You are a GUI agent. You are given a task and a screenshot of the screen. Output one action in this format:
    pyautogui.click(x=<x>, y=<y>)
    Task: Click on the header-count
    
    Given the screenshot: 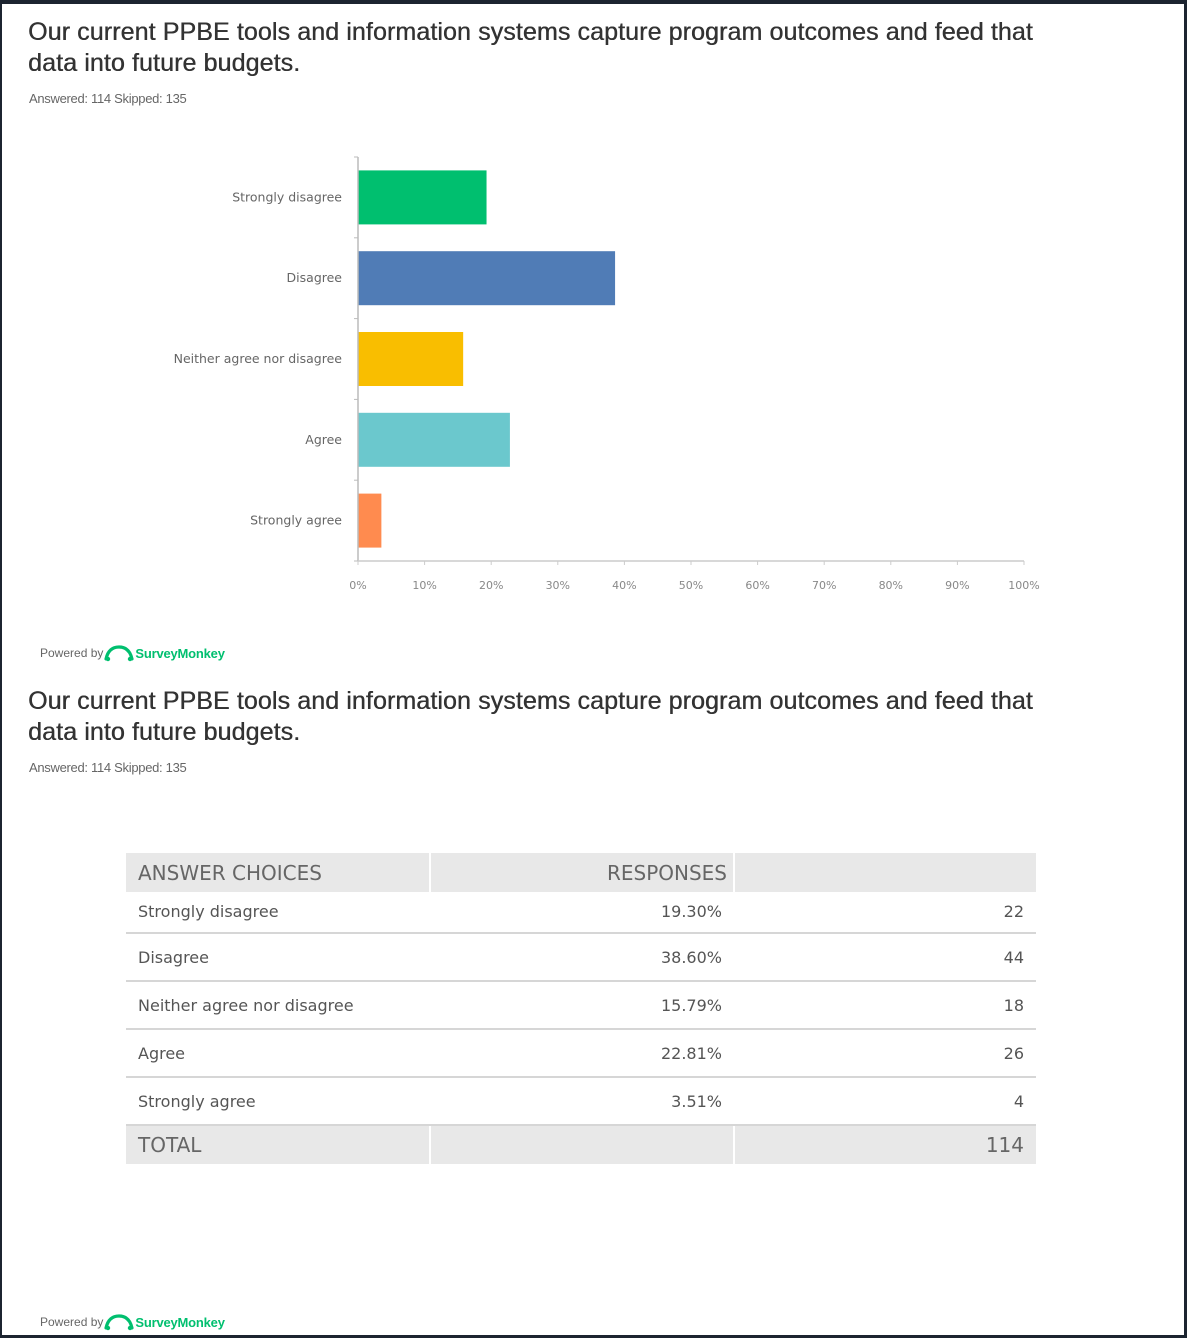 What is the action you would take?
    pyautogui.click(x=885, y=872)
    